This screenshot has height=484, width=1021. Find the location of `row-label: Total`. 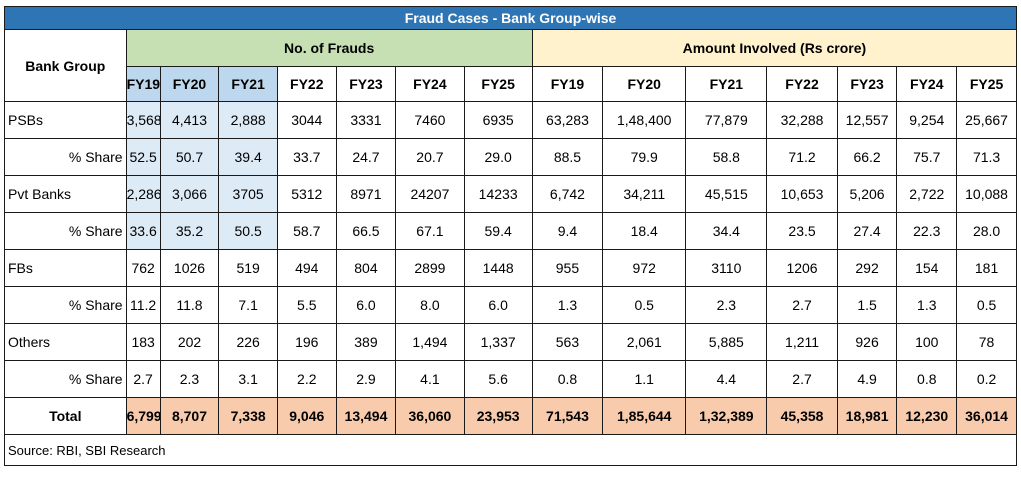

row-label: Total is located at coordinates (65, 416).